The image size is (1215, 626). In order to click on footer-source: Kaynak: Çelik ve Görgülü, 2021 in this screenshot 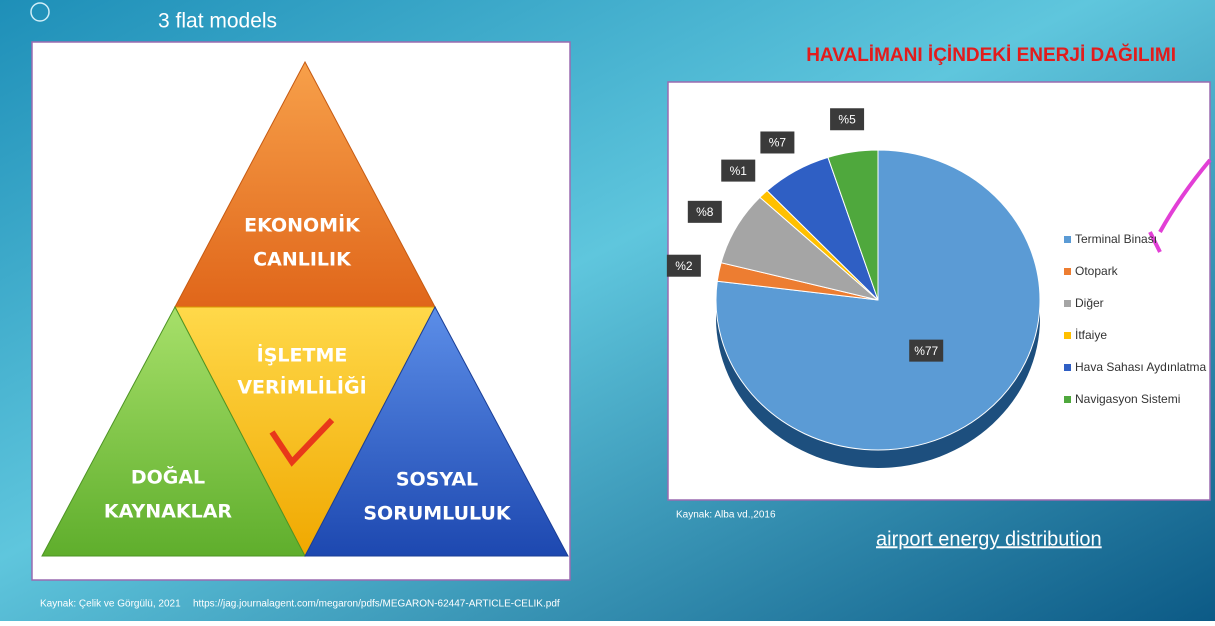, I will do `click(110, 604)`.